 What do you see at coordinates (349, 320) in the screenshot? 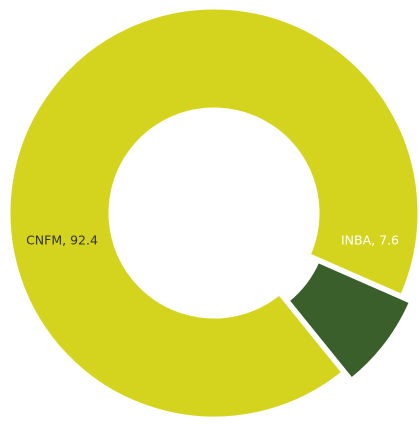
I see `donut-slice` at bounding box center [349, 320].